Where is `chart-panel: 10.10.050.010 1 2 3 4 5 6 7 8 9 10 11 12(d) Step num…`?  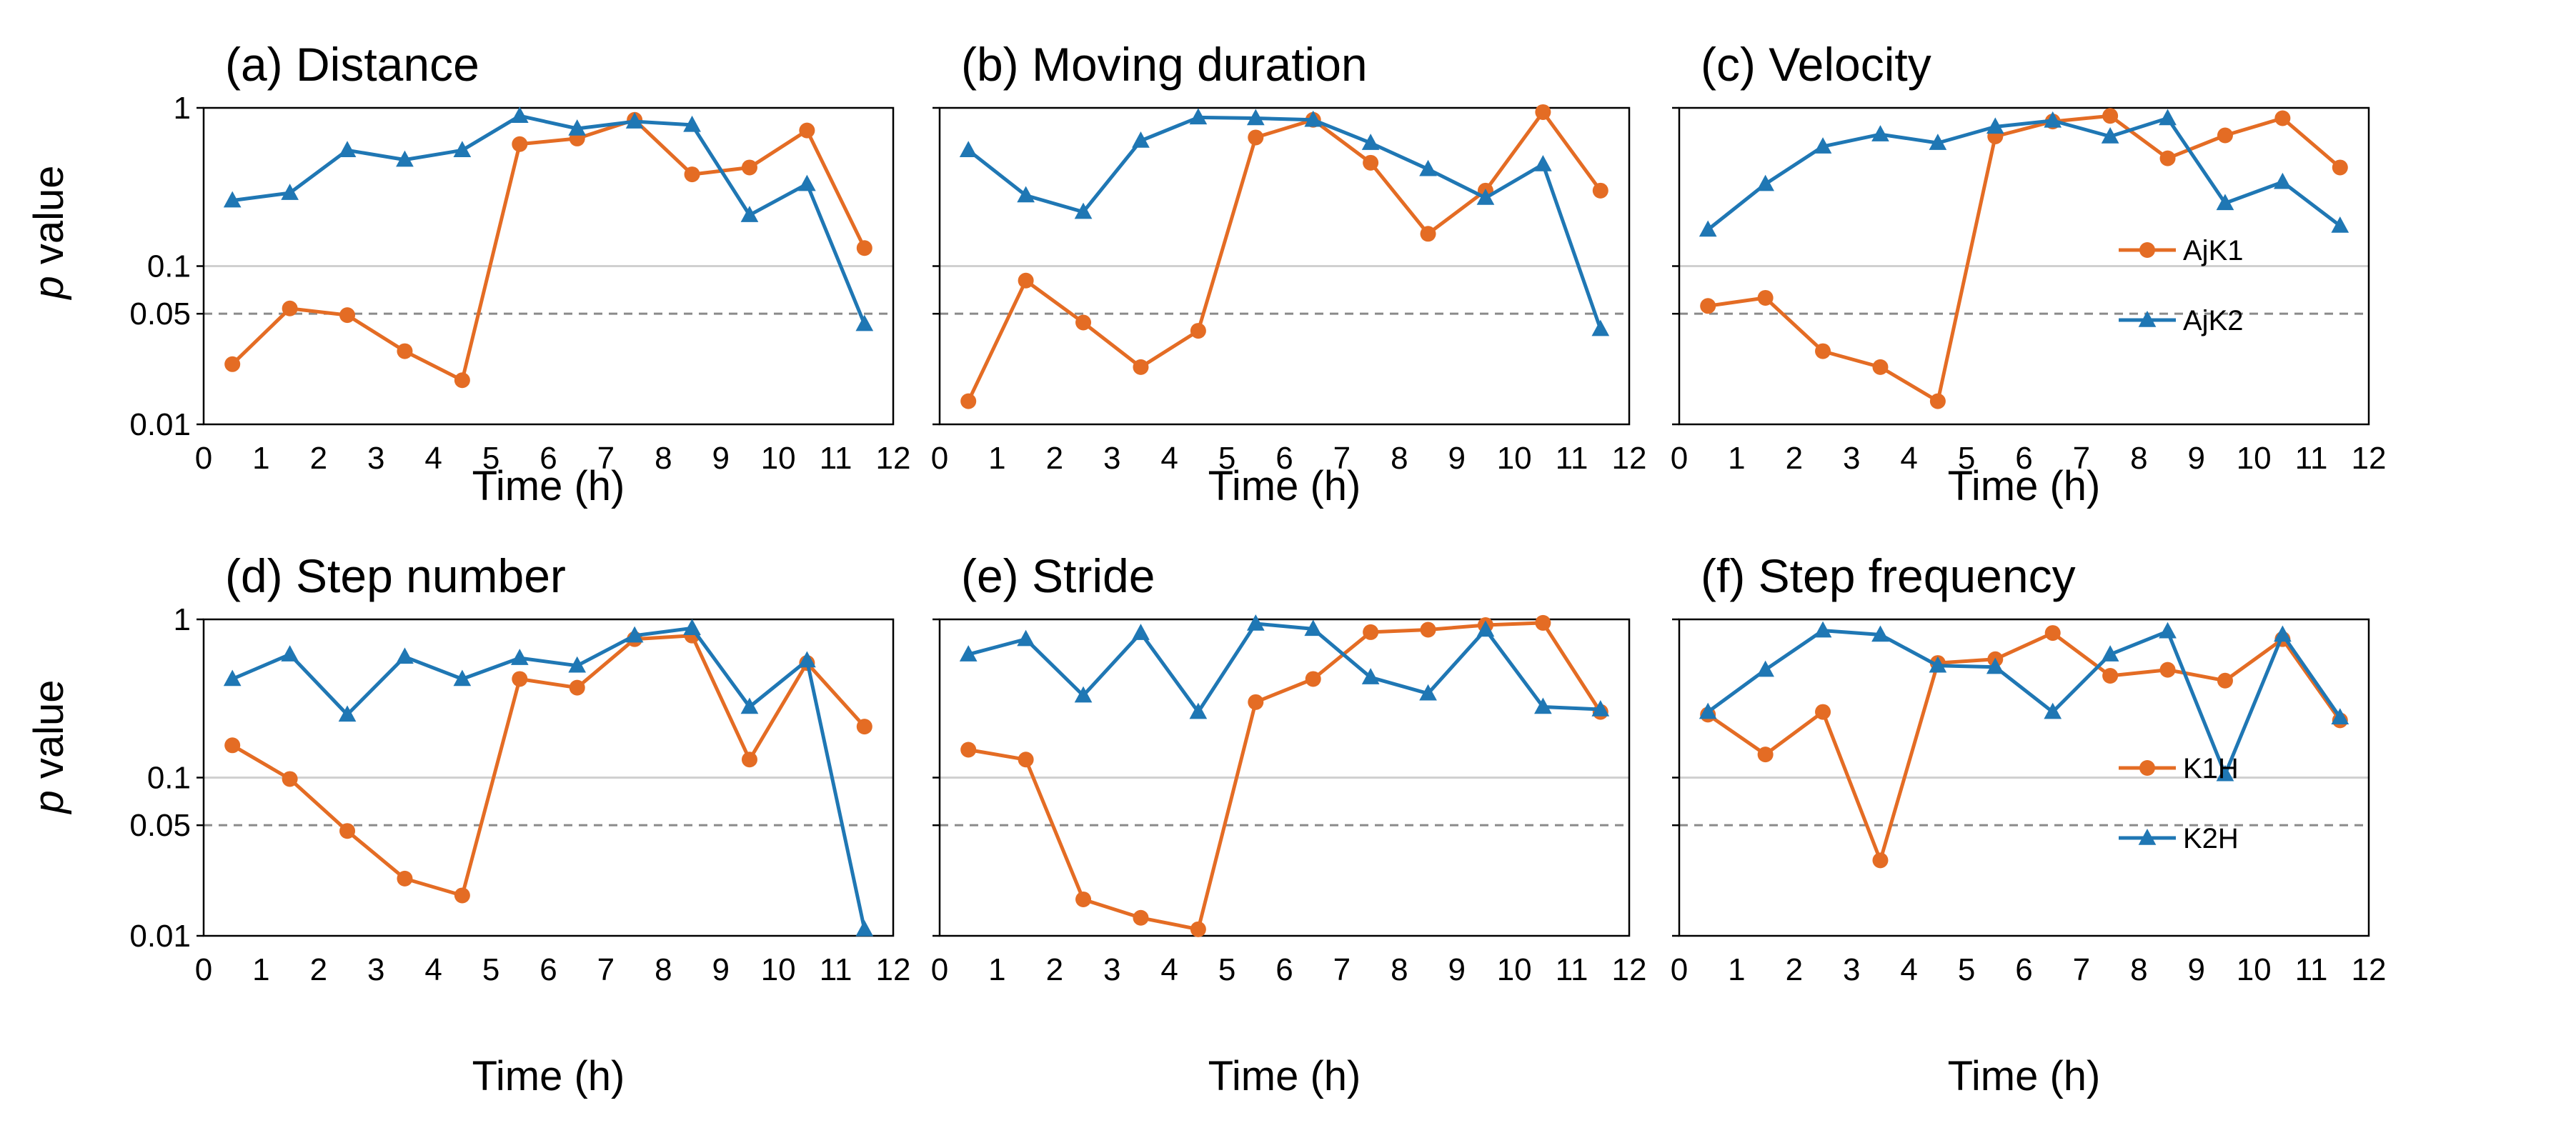
chart-panel: 10.10.050.010 1 2 3 4 5 6 7 8 9 10 11 12(d) Step num… is located at coordinates (519, 824).